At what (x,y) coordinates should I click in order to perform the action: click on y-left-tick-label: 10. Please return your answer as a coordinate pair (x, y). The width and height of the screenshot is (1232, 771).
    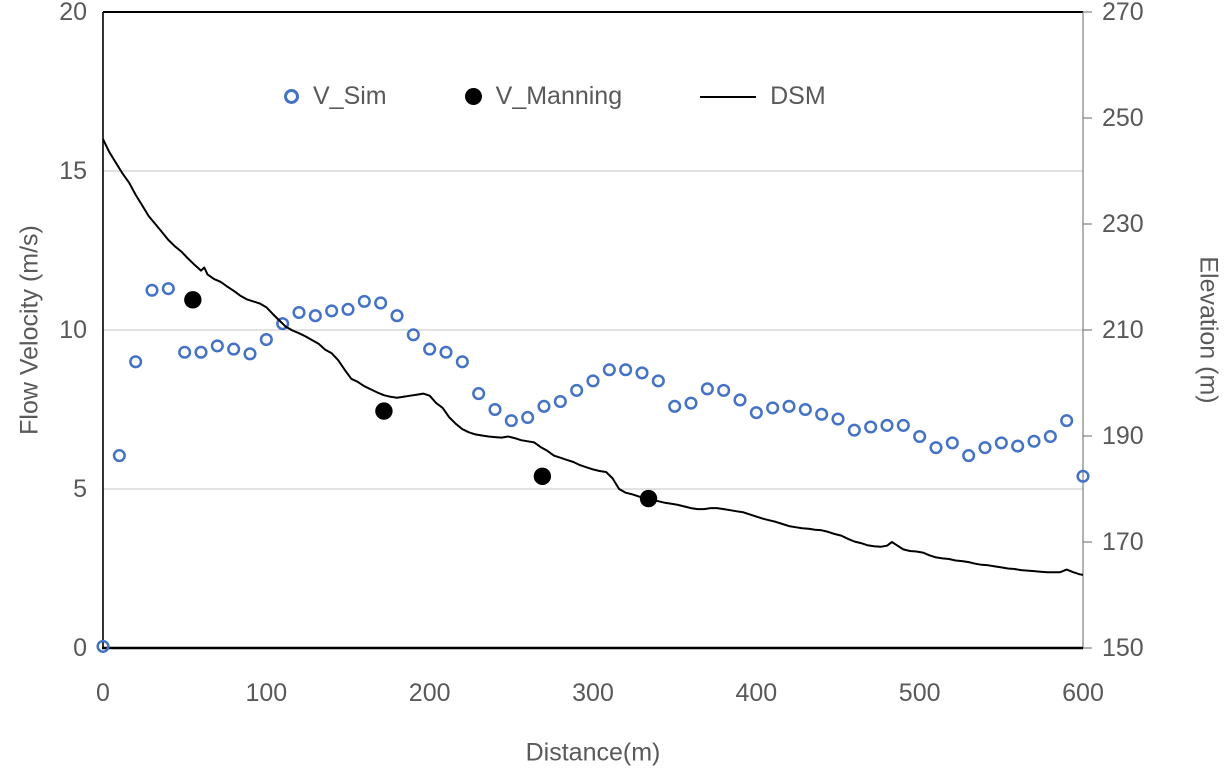
    Looking at the image, I should click on (73, 330).